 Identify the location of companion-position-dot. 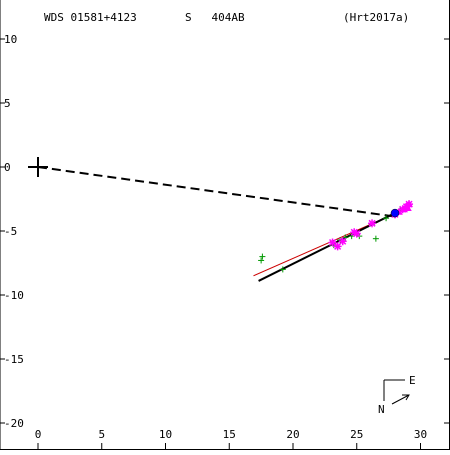
(395, 213).